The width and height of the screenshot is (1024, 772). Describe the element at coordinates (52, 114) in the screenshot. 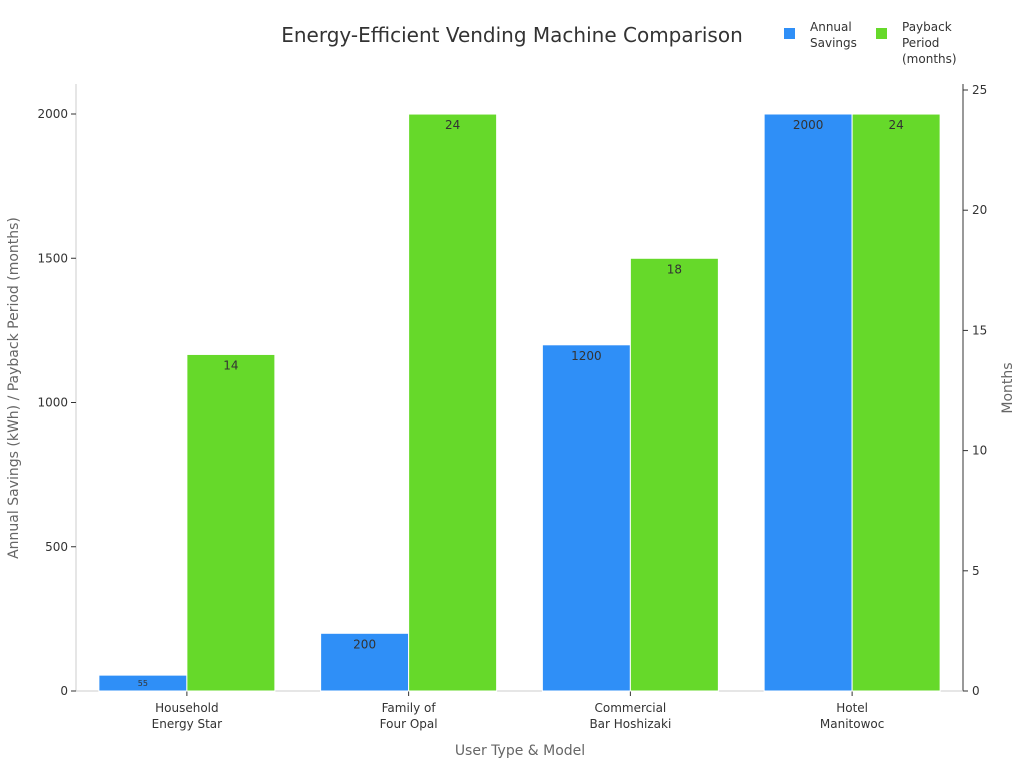

I see `y-tick-label: 2000` at that location.